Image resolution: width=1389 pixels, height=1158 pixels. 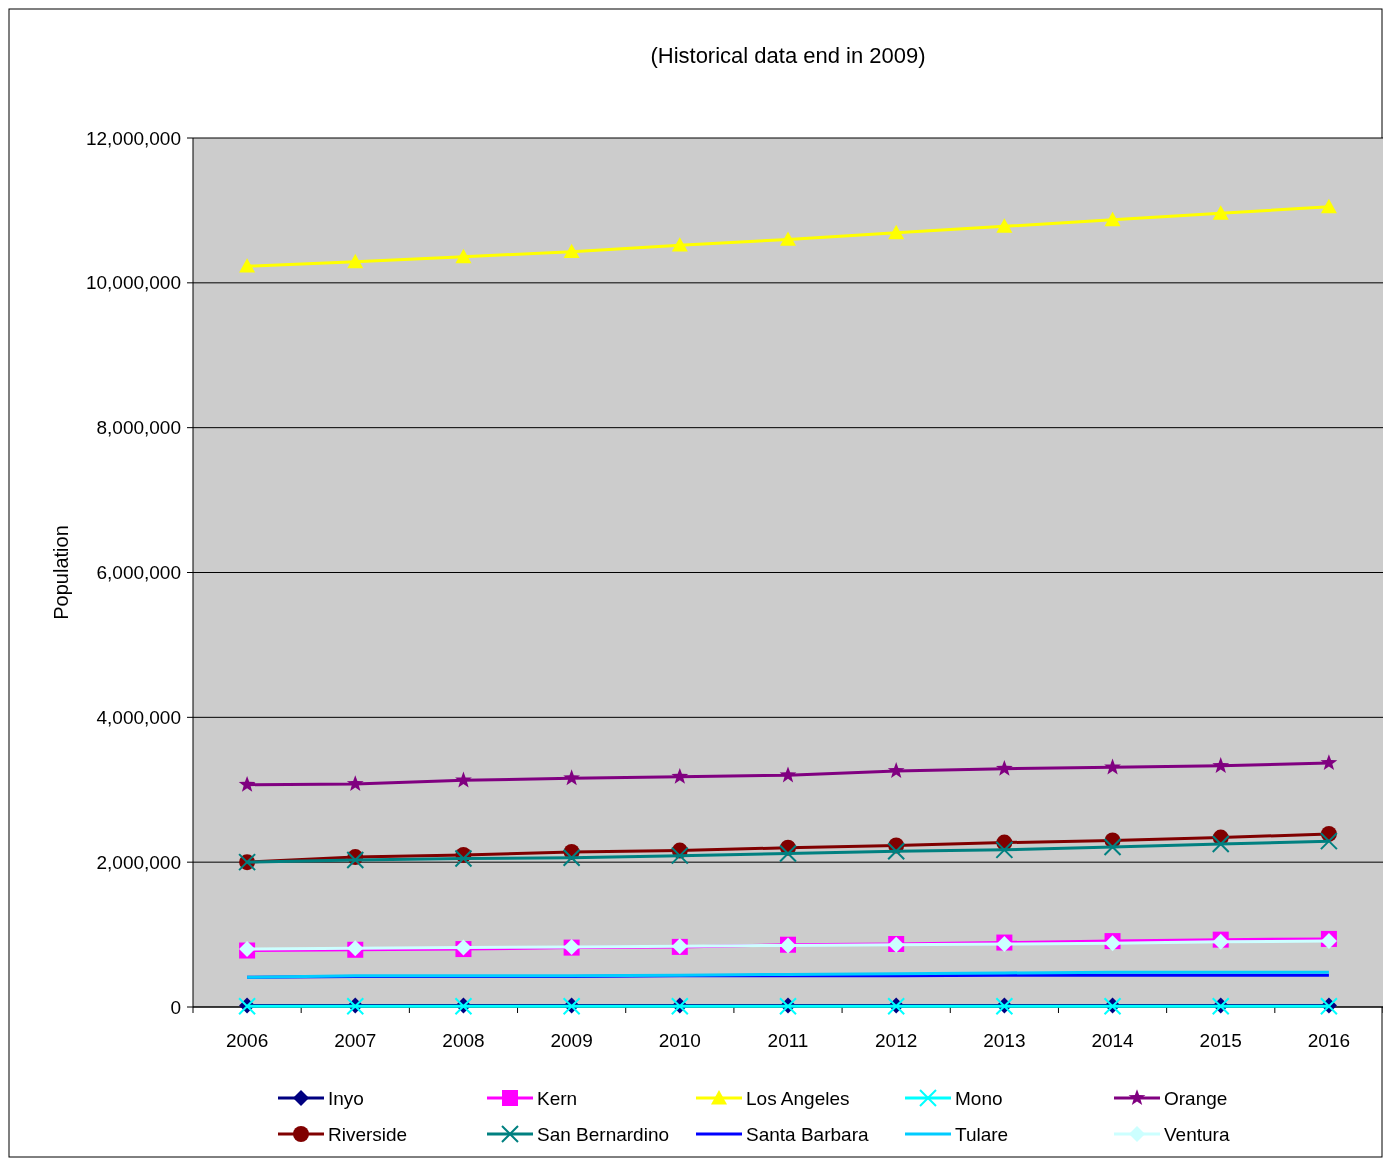 I want to click on y-axis-title: Population, so click(x=61, y=572).